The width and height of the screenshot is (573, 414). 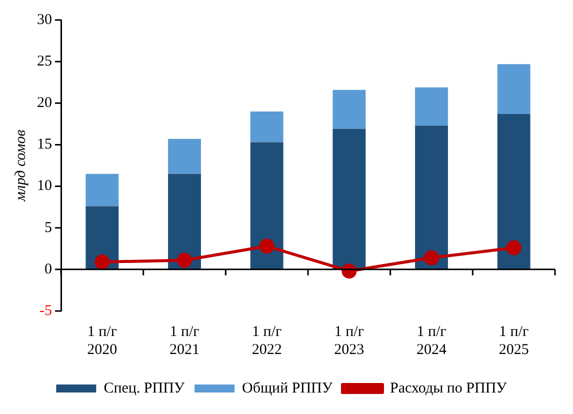 I want to click on x-tick-label: 1 п/г 2022, so click(x=267, y=341).